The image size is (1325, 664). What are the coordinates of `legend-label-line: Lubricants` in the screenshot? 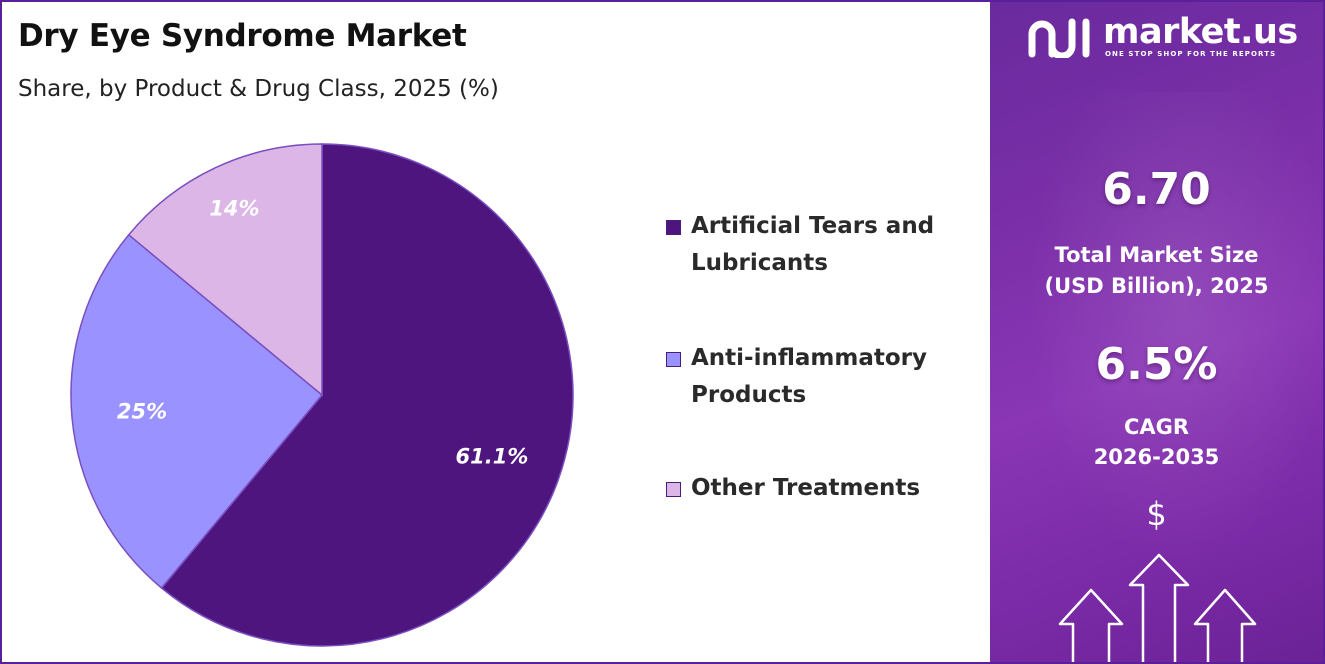 It's located at (759, 263).